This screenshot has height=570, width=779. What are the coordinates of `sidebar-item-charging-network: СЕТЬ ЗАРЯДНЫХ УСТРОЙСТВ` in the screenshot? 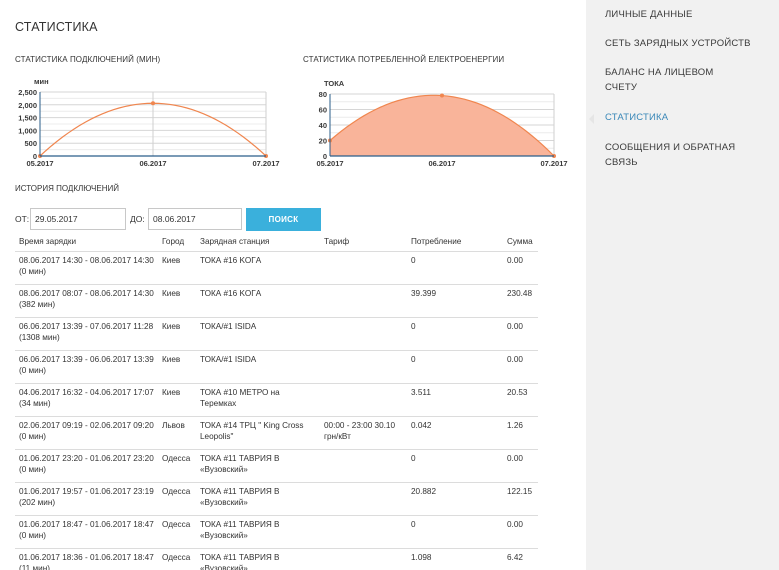 It's located at (678, 43).